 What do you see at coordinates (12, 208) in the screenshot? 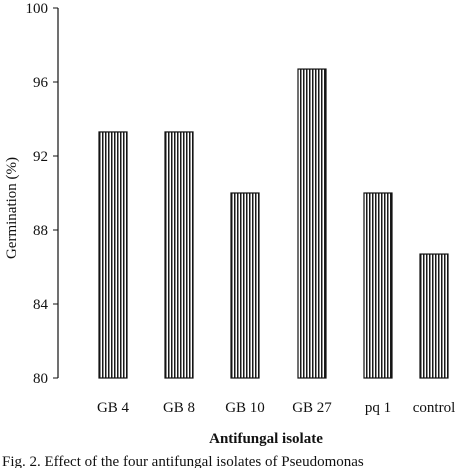
I see `y-axis-title: Germination (%)` at bounding box center [12, 208].